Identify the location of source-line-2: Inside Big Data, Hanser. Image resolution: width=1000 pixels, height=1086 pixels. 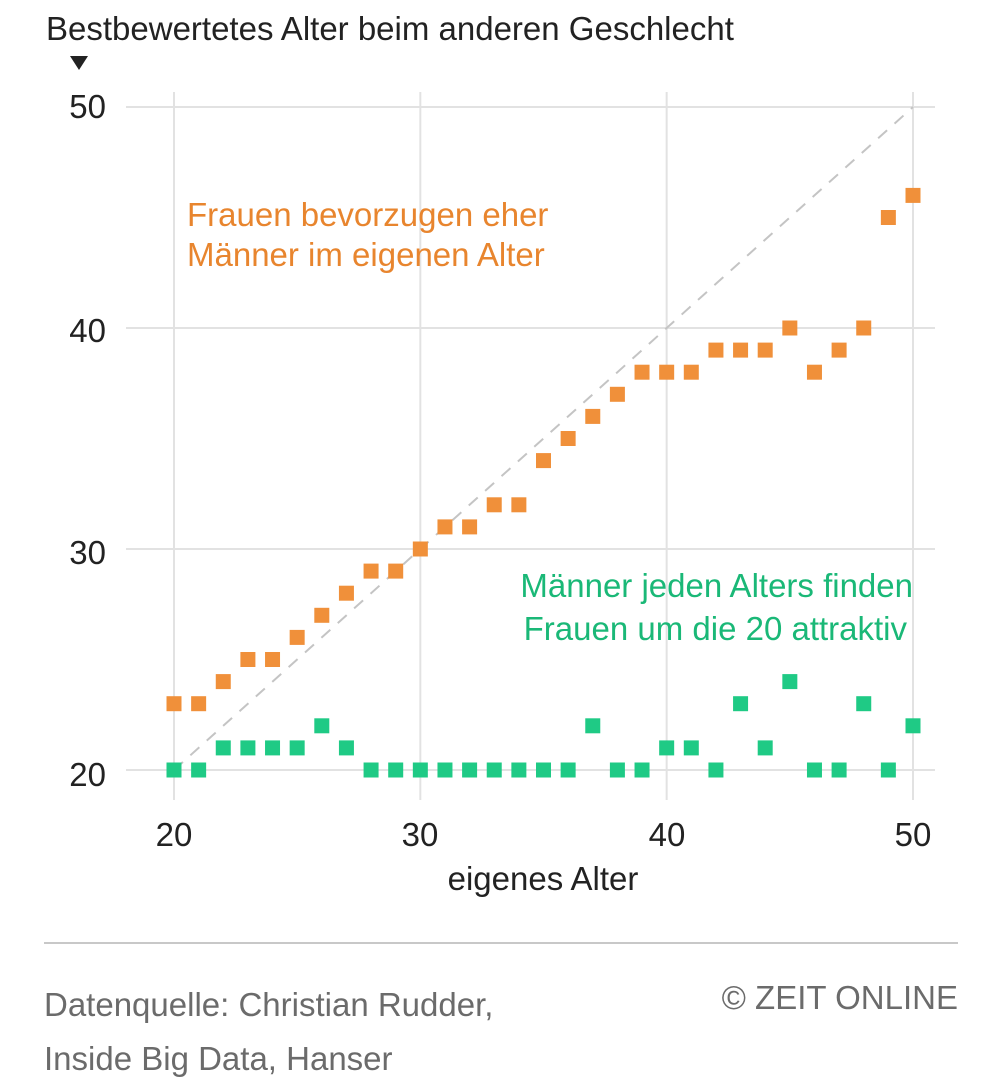
(218, 1058).